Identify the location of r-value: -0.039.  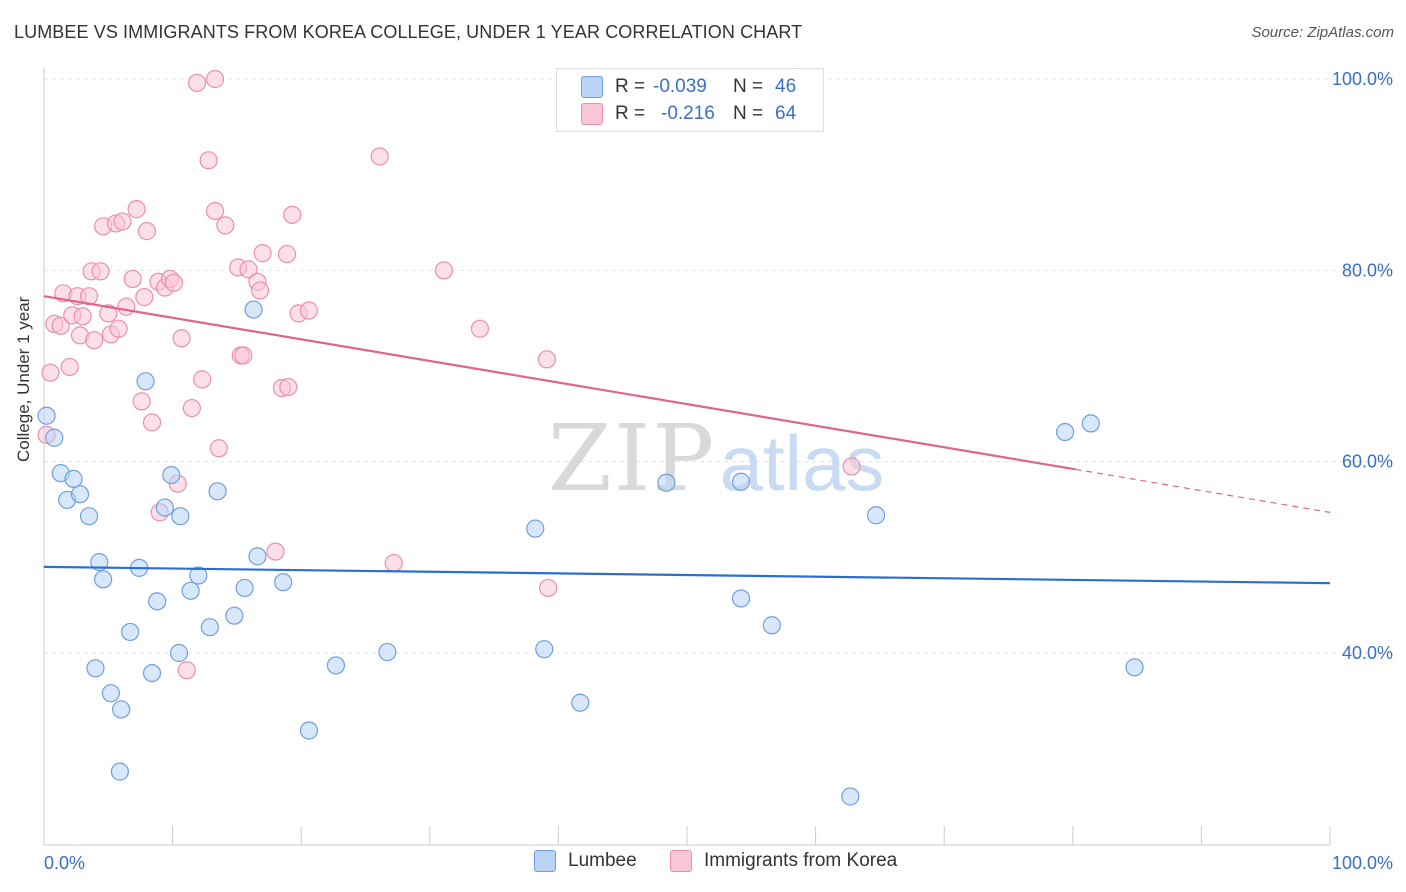
(680, 86).